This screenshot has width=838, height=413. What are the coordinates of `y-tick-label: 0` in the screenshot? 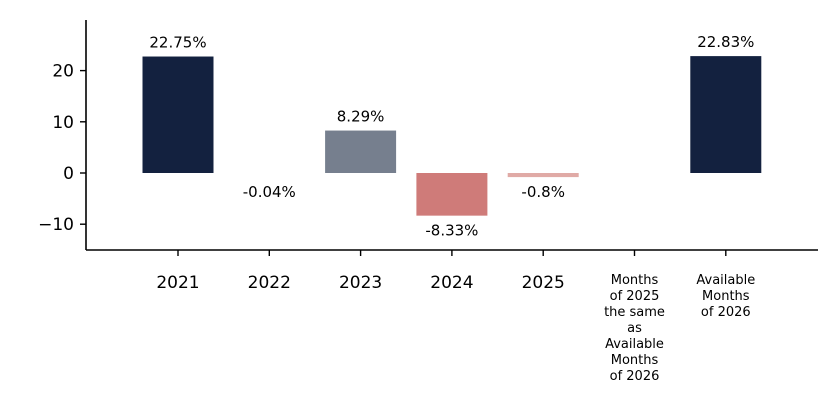 It's located at (68, 174).